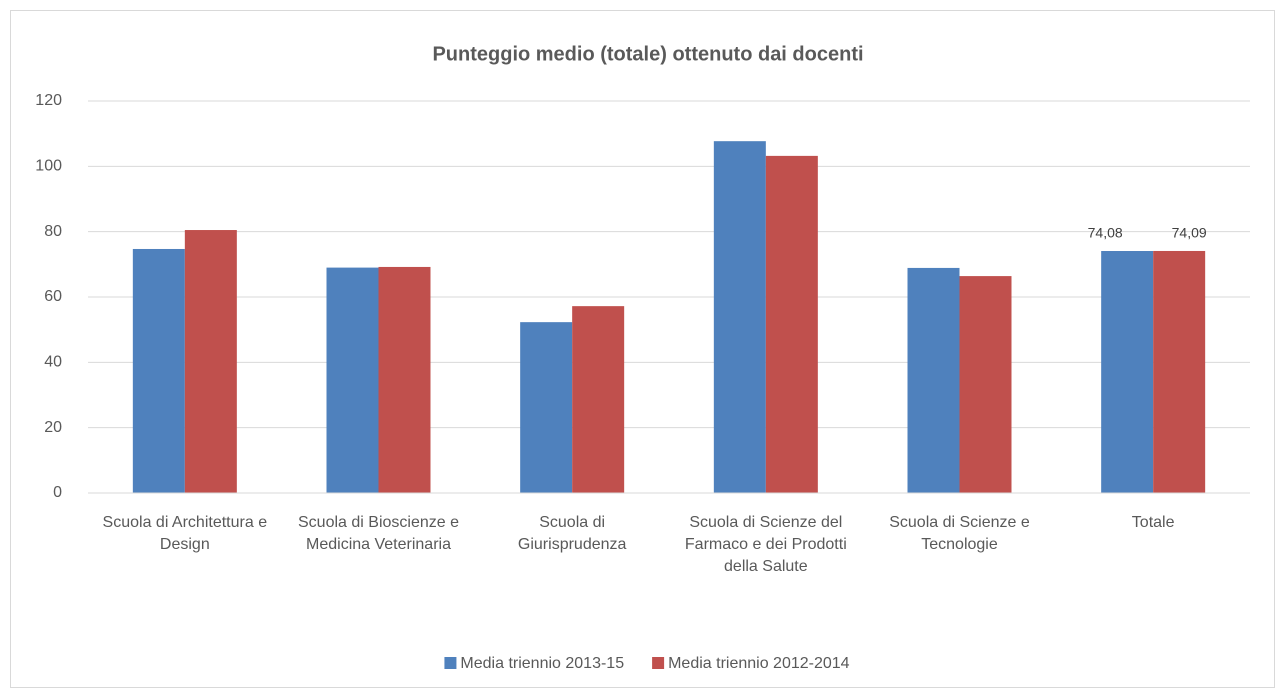 This screenshot has height=698, width=1285. I want to click on y-tick-label: 20, so click(53, 427).